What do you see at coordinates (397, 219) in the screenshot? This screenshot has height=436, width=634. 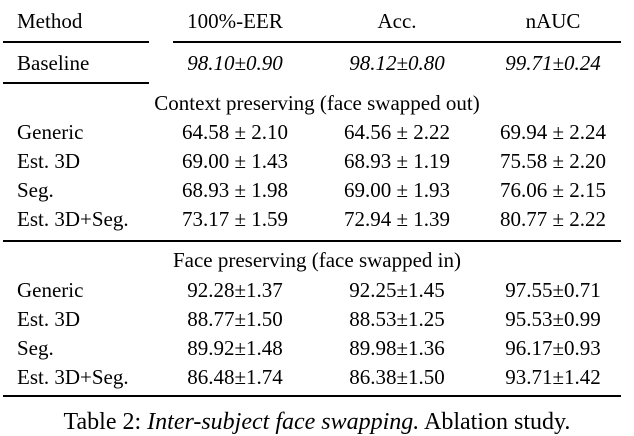 I see `table-row-acc: 72.94 ± 1.39` at bounding box center [397, 219].